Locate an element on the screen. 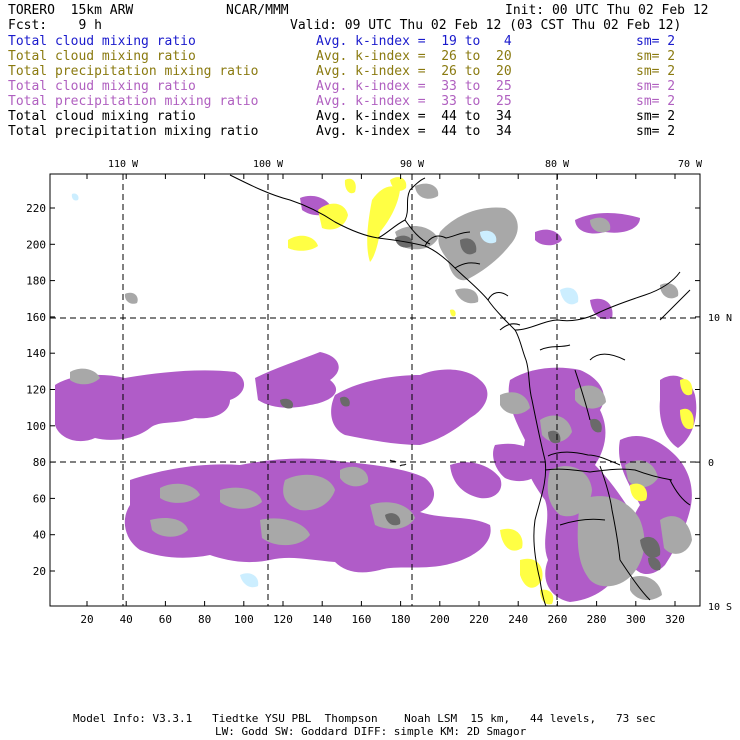 This screenshot has width=740, height=740. legend-label: Total precipitation mixing ratio is located at coordinates (133, 71).